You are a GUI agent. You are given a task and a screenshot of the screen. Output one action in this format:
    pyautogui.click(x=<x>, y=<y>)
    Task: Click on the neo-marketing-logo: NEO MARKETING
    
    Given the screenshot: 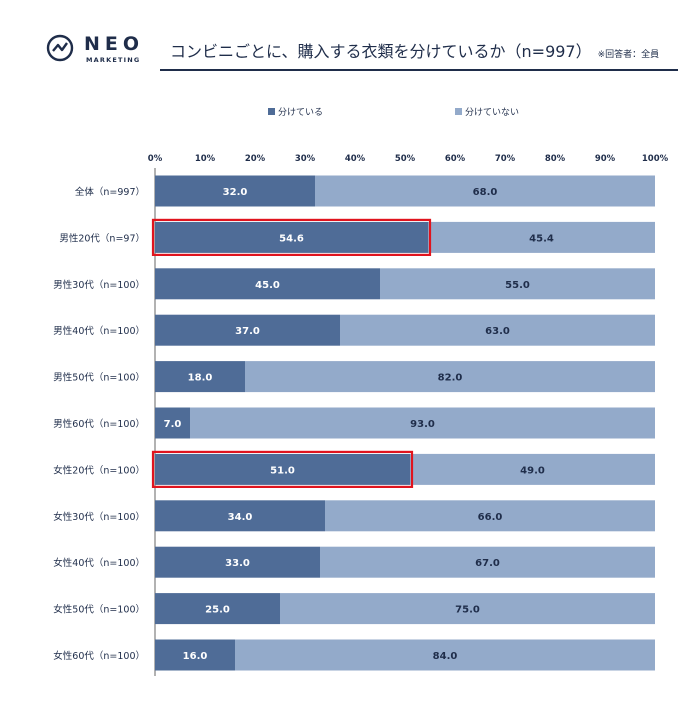 What is the action you would take?
    pyautogui.click(x=101, y=52)
    